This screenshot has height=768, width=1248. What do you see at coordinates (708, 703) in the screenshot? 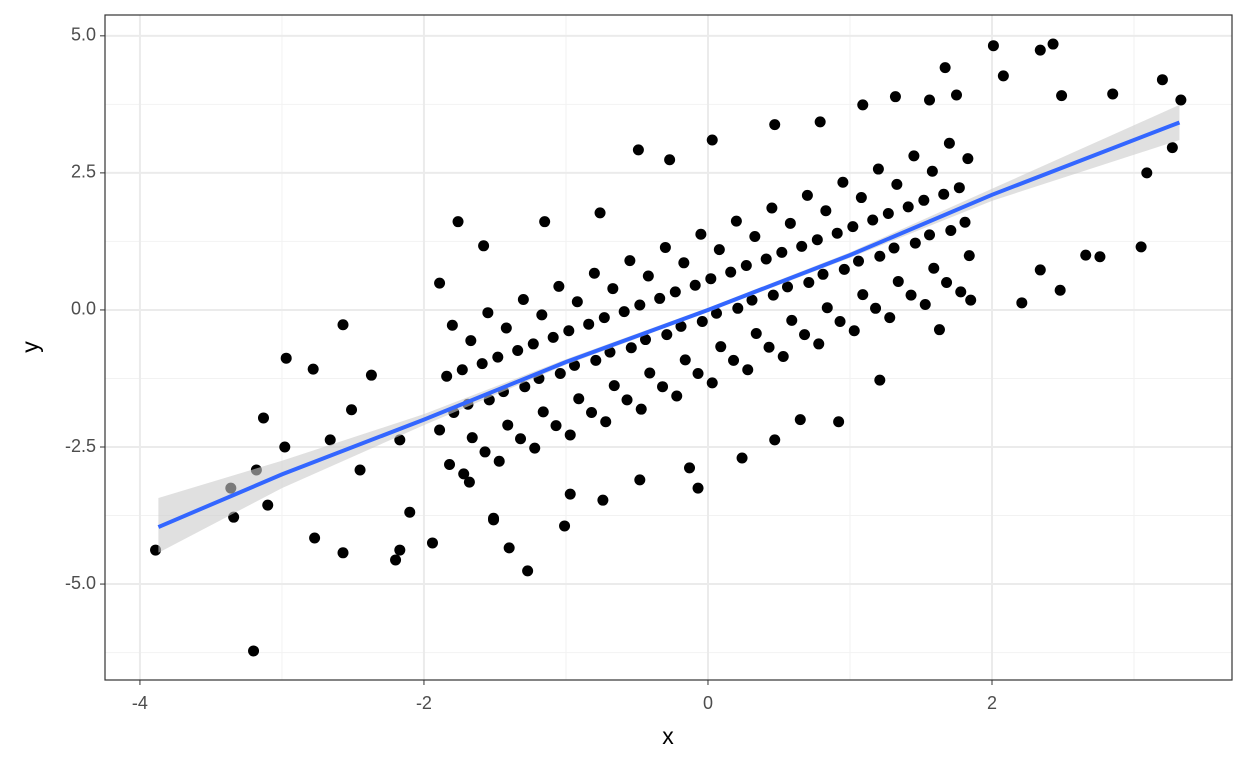
I see `x-tick-label: 0` at bounding box center [708, 703].